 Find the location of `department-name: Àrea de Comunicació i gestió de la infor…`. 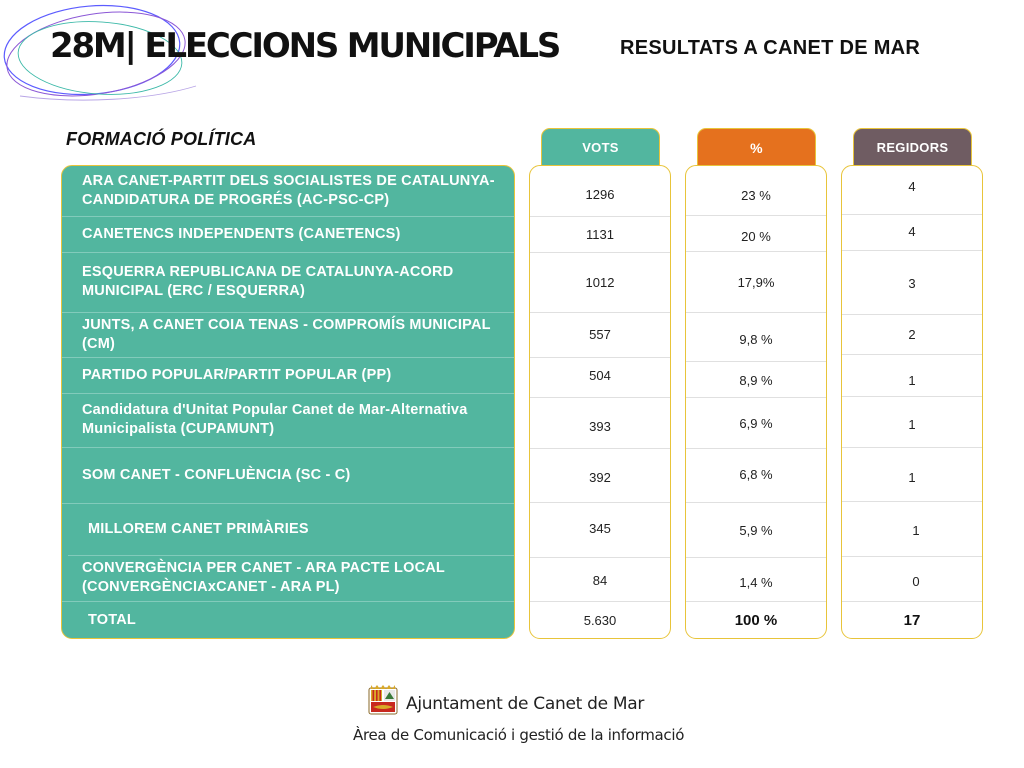

department-name: Àrea de Comunicació i gestió de la infor… is located at coordinates (519, 735).